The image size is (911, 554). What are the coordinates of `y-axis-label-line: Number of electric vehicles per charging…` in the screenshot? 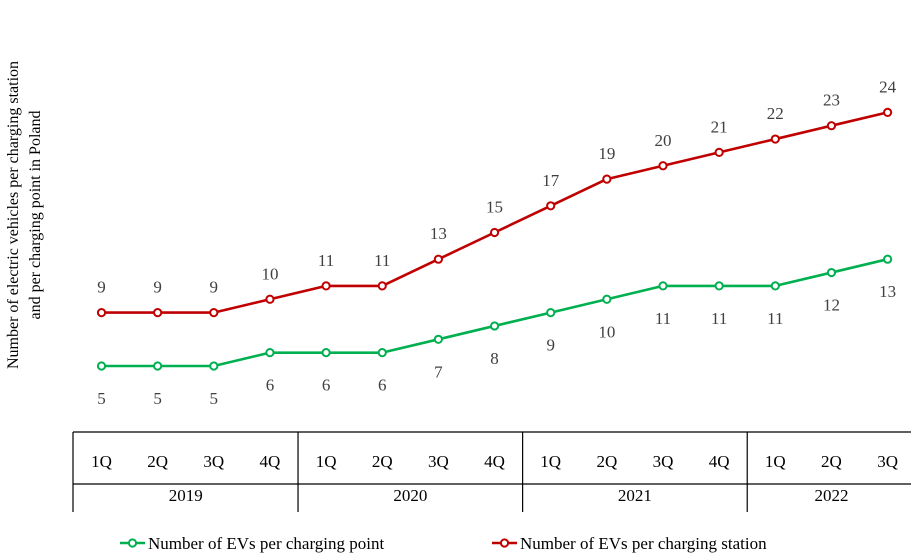 It's located at (13, 215).